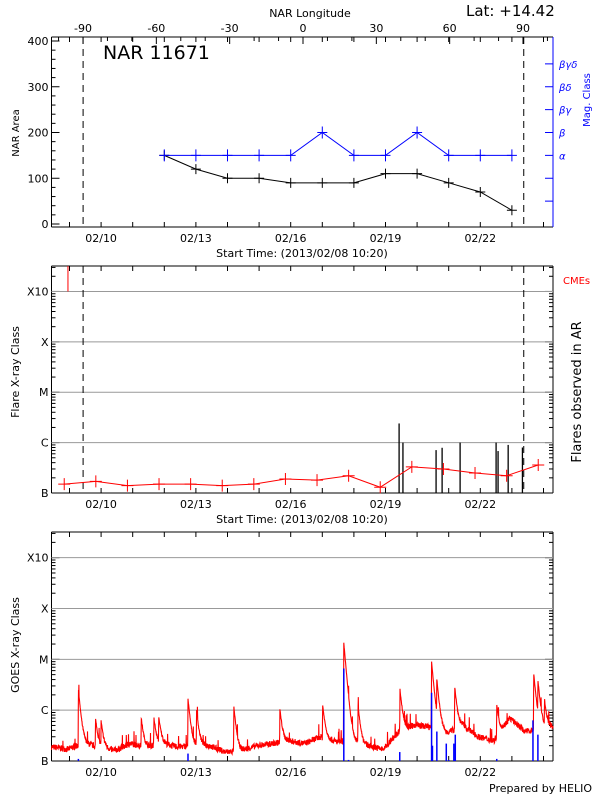 This screenshot has height=800, width=600. What do you see at coordinates (15, 372) in the screenshot?
I see `middle-y-axis-label: Flare X-ray Class` at bounding box center [15, 372].